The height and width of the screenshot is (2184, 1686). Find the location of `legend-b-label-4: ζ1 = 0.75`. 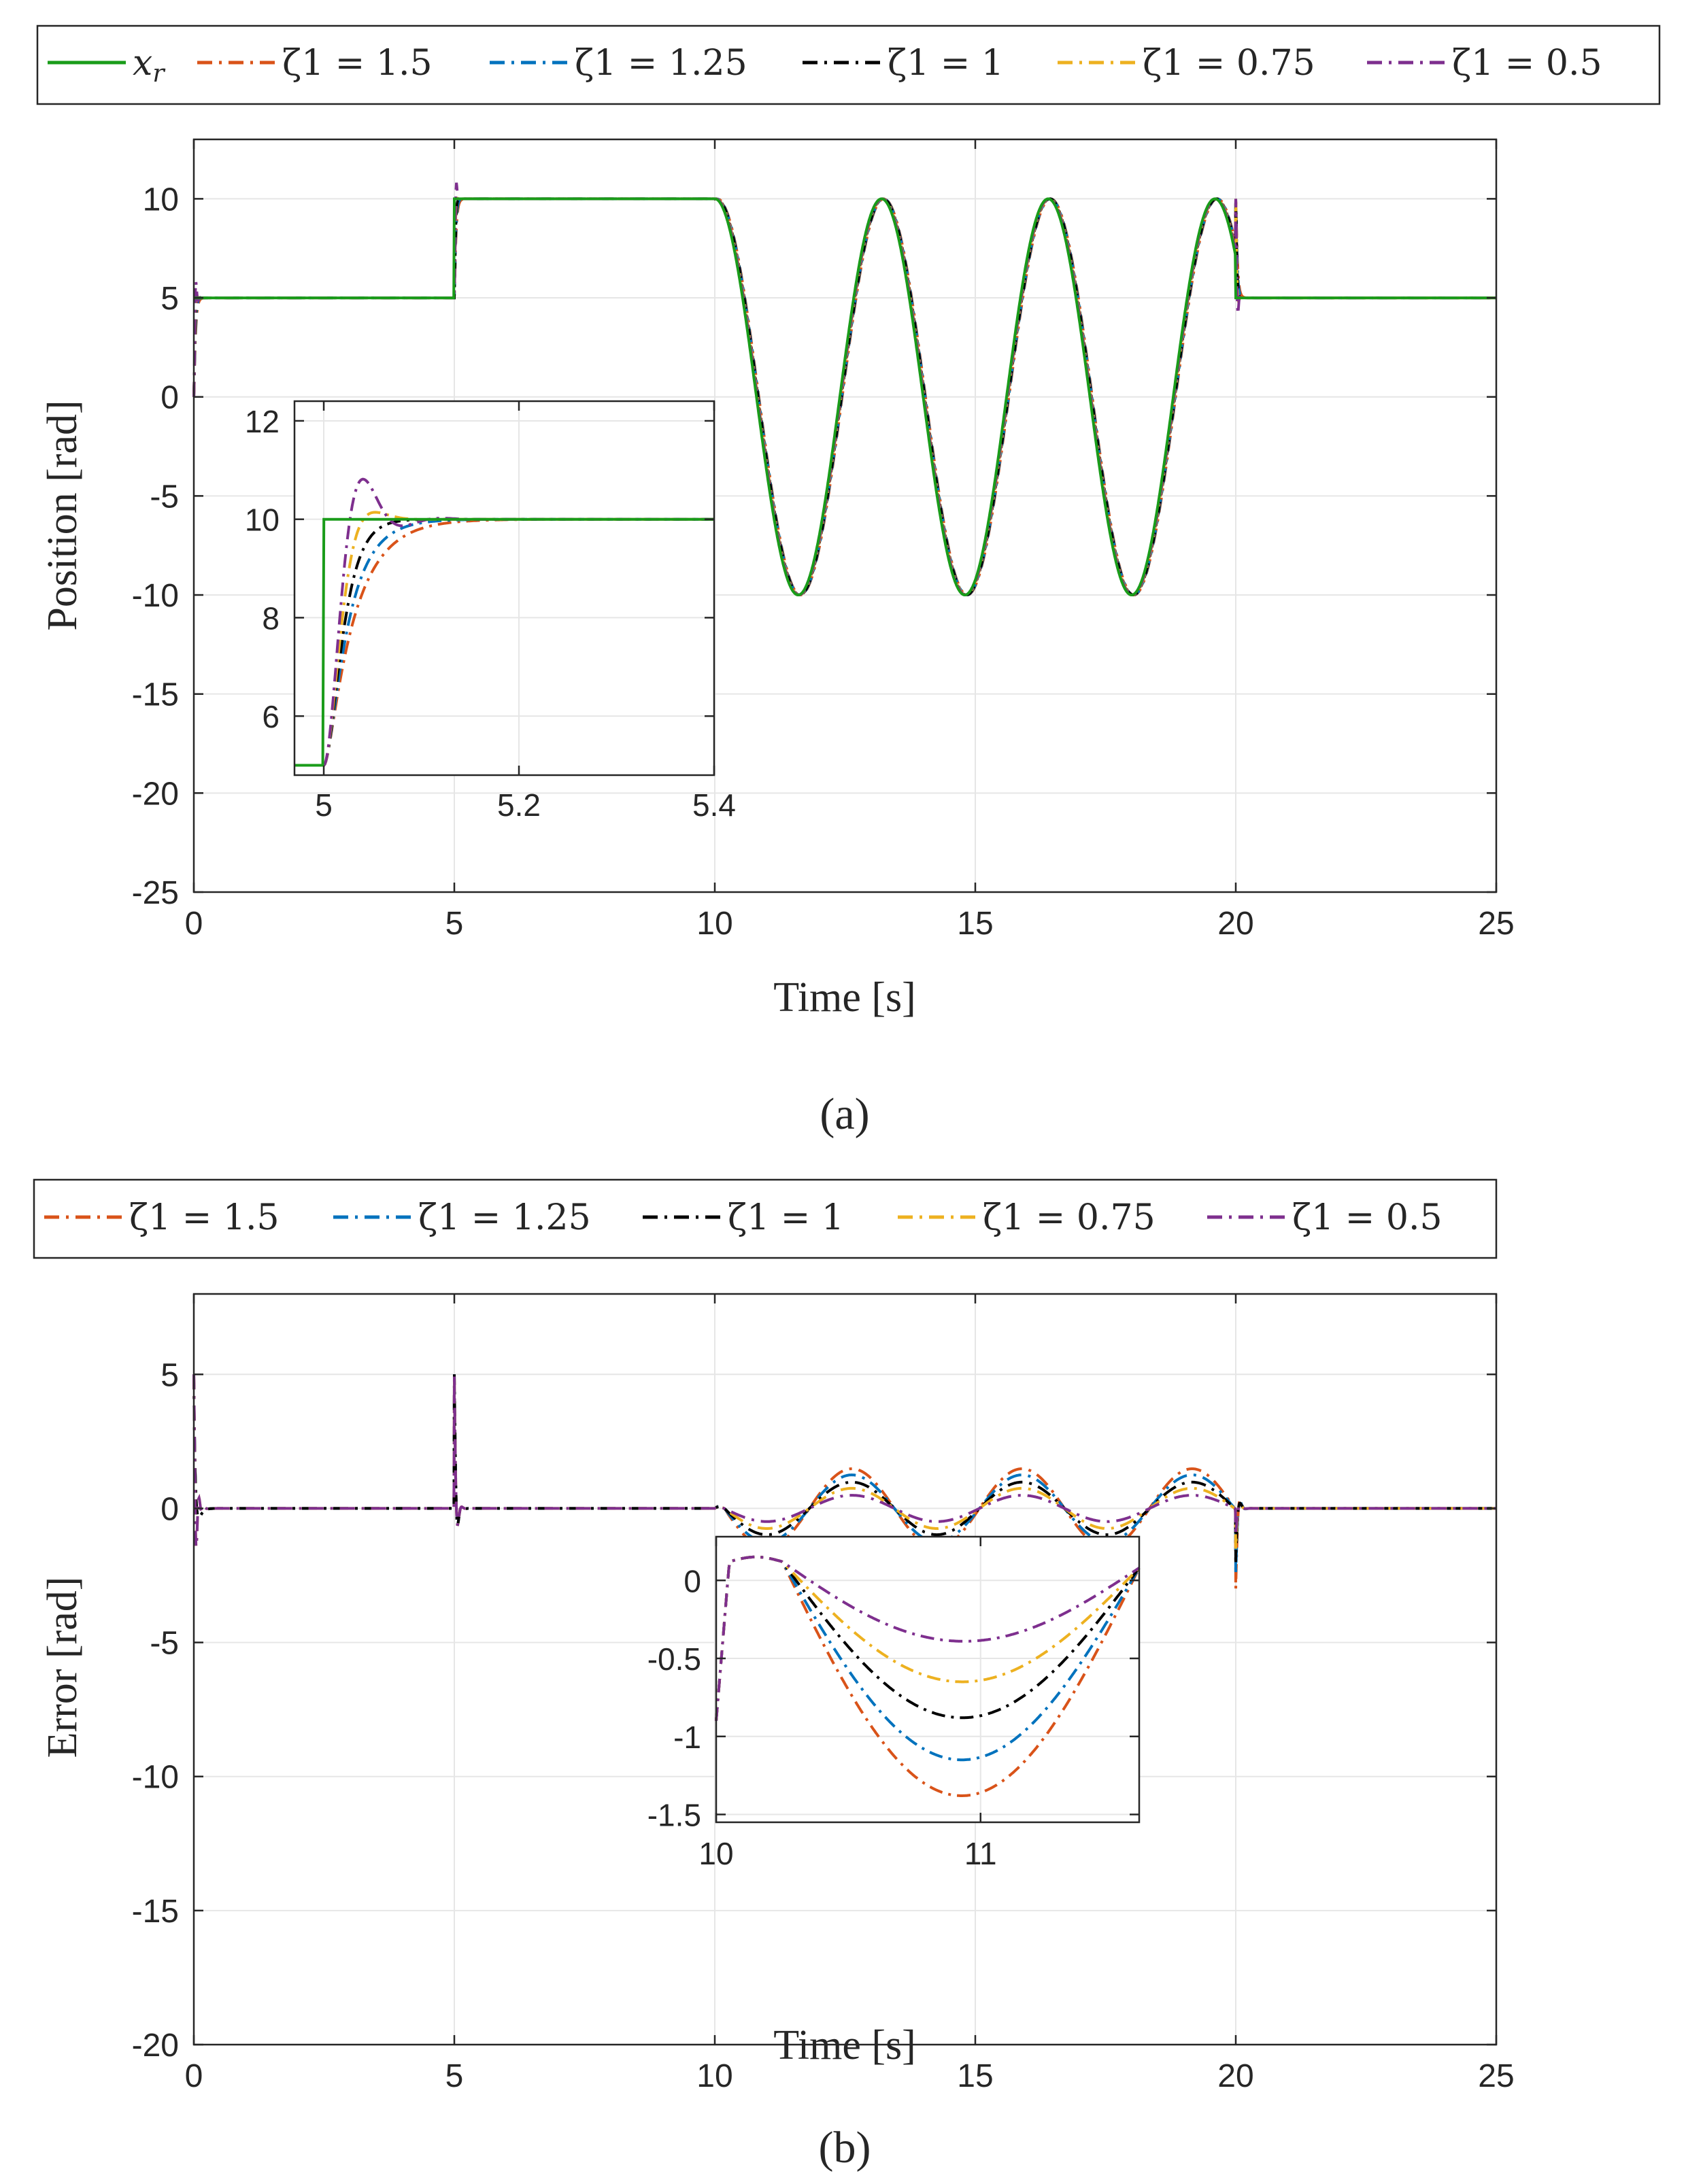

legend-b-label-4: ζ1 = 0.75 is located at coordinates (1069, 1218).